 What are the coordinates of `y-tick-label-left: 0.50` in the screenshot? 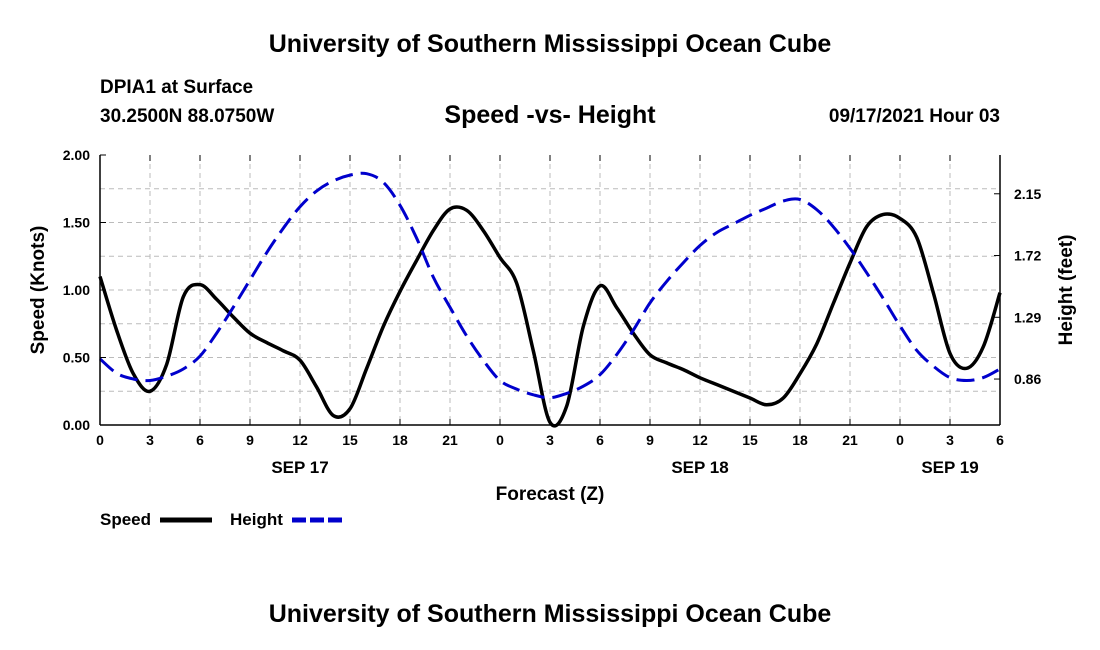 It's located at (76, 358).